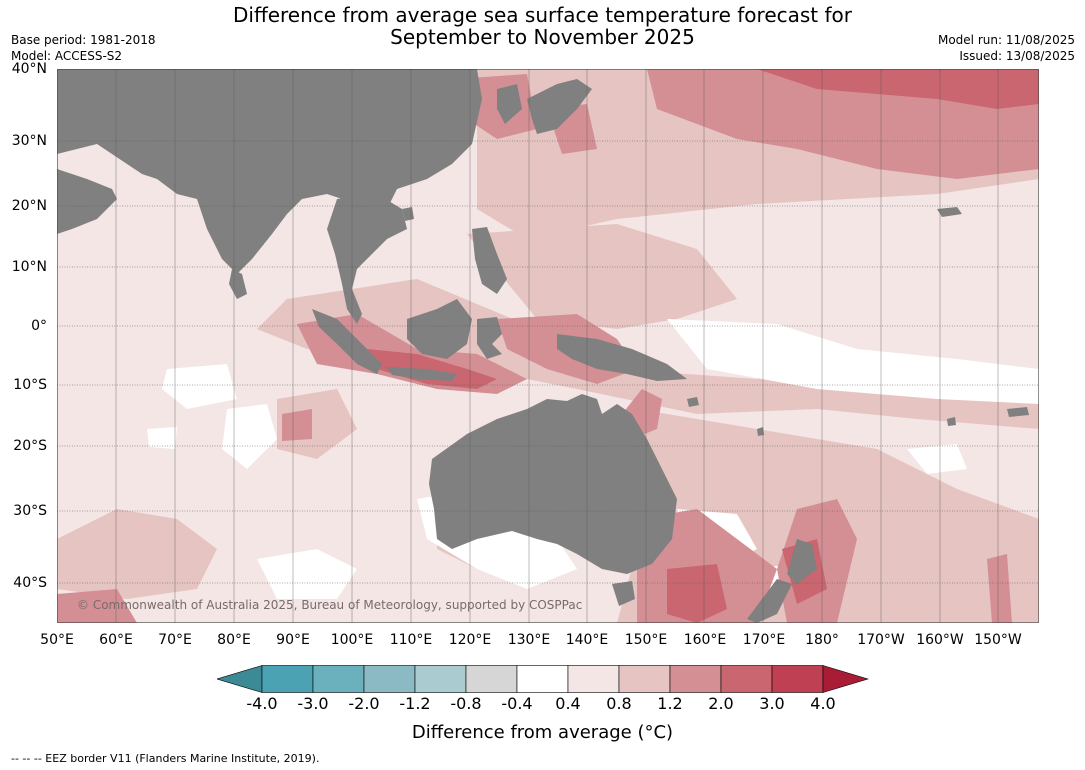 This screenshot has height=770, width=1085. Describe the element at coordinates (29, 267) in the screenshot. I see `lat-label-10n: 10°N` at that location.